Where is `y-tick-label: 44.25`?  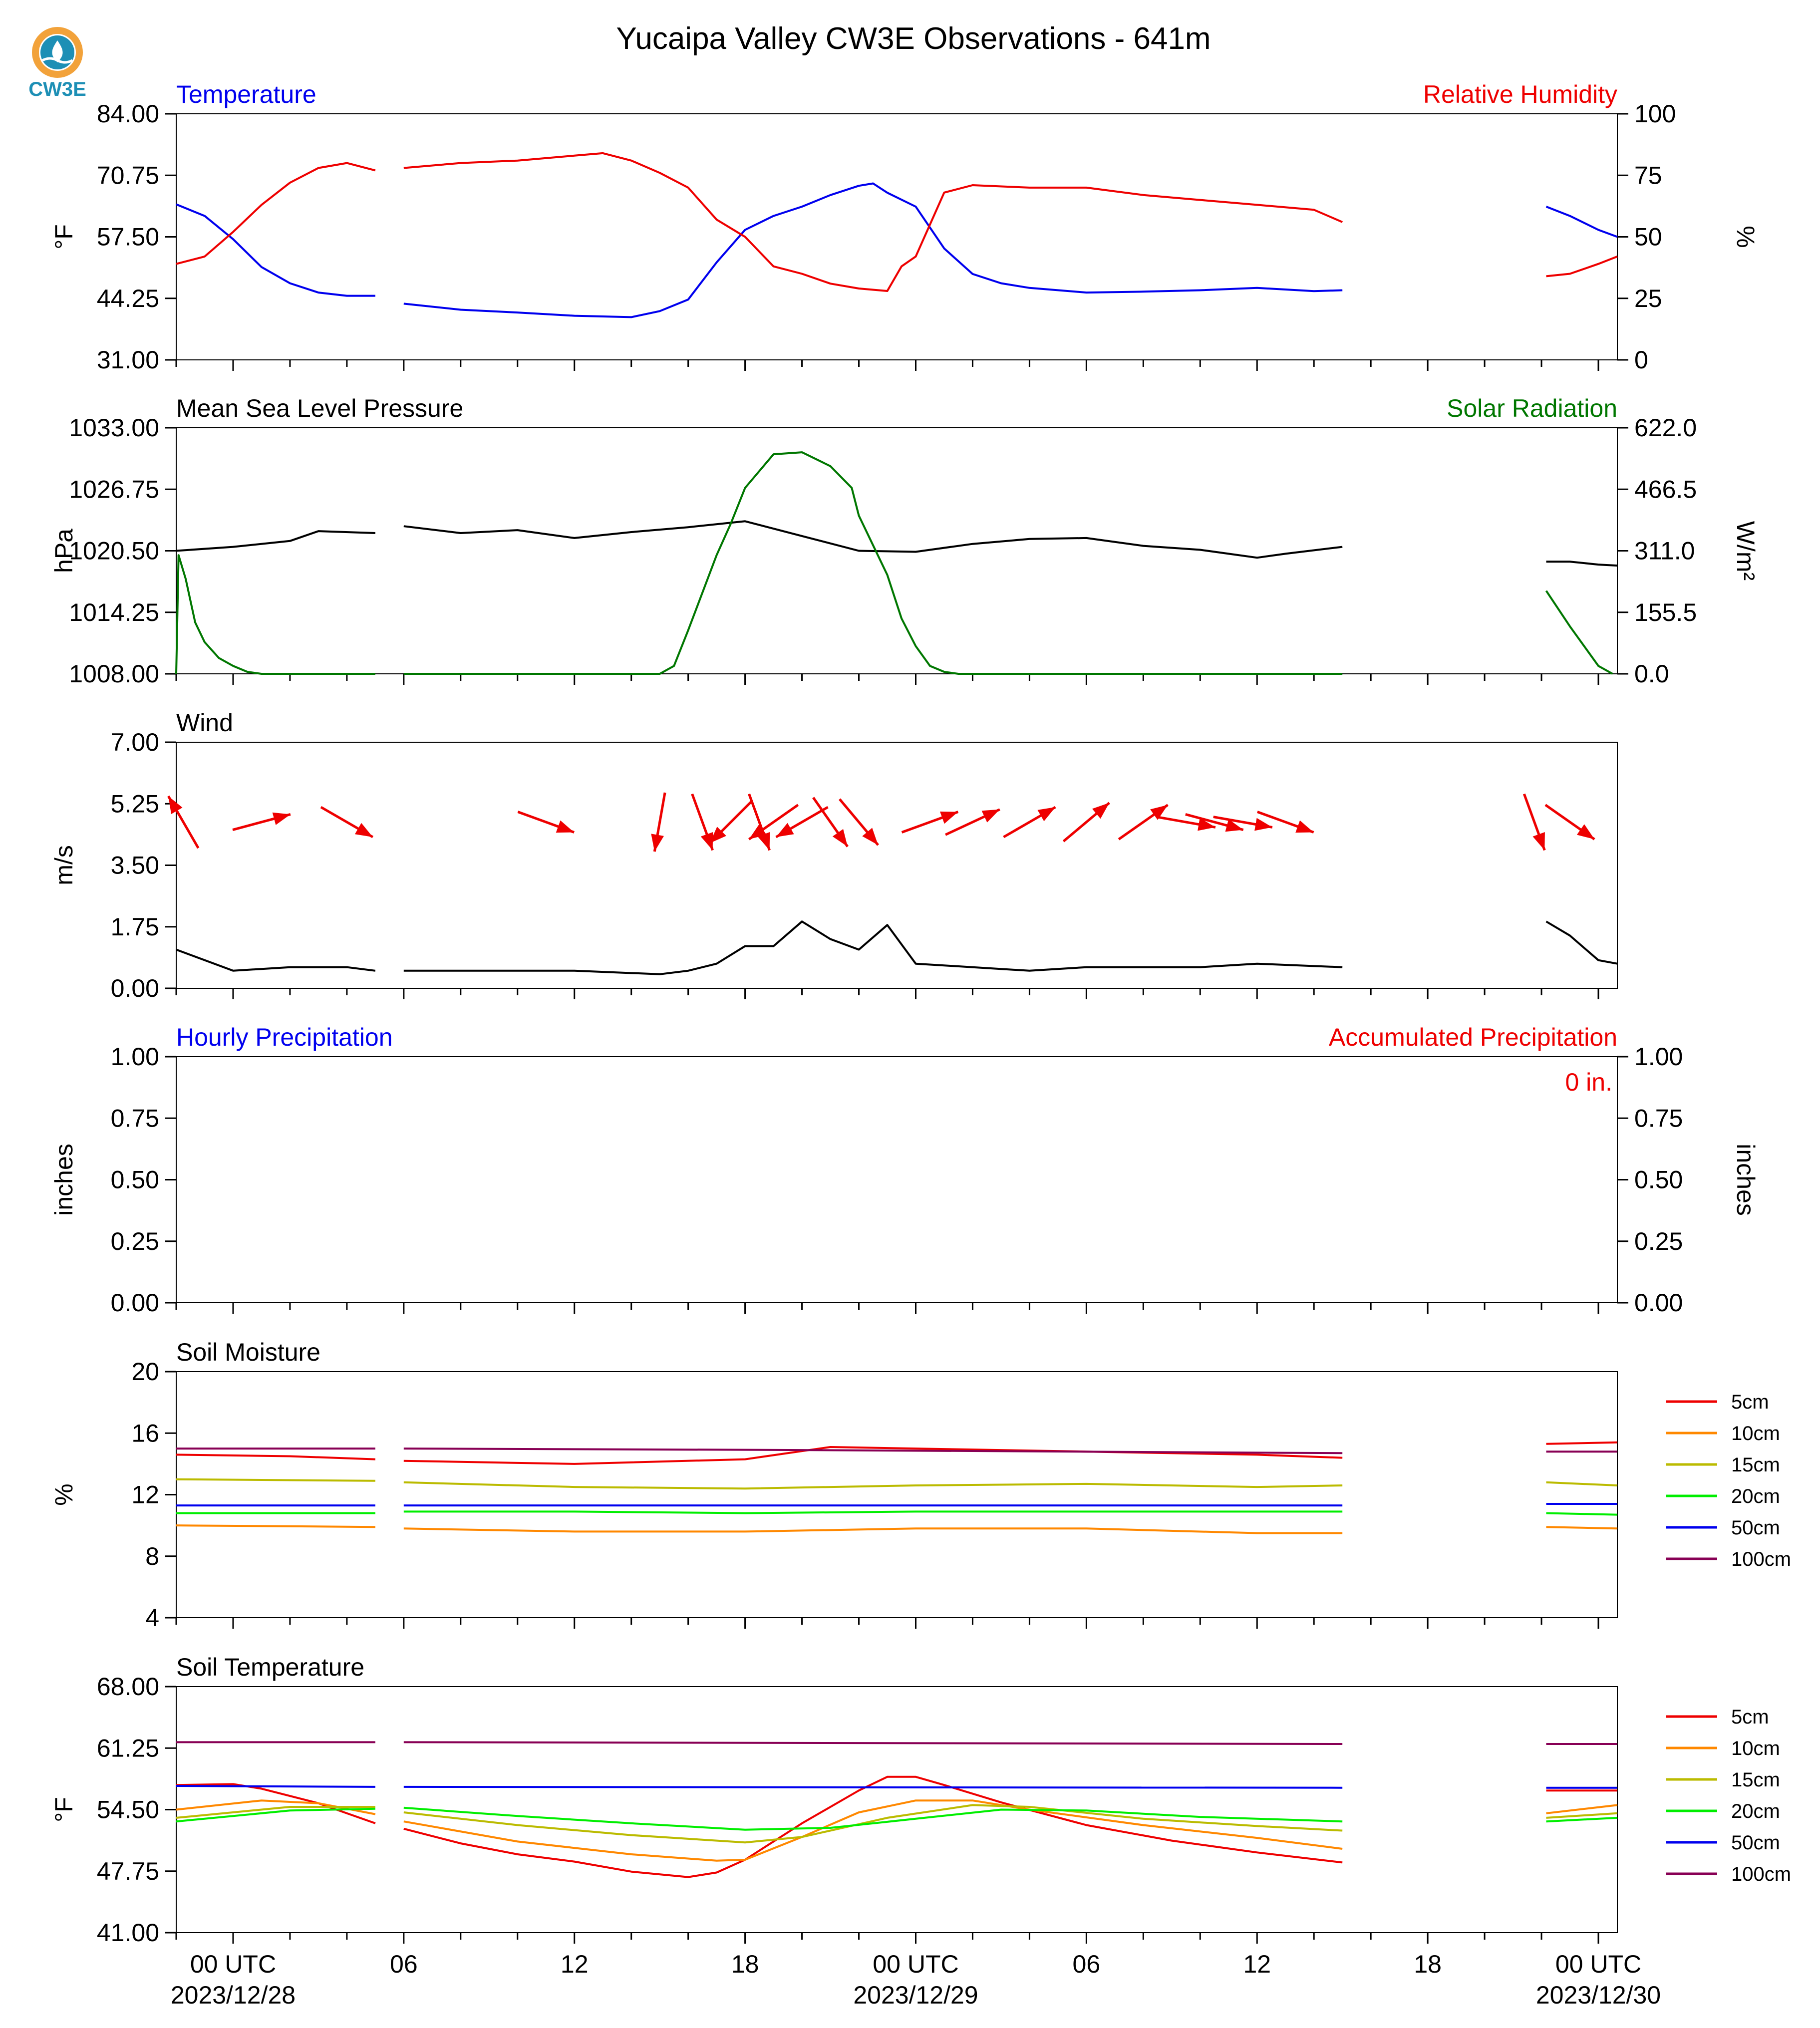
y-tick-label: 44.25 is located at coordinates (128, 298).